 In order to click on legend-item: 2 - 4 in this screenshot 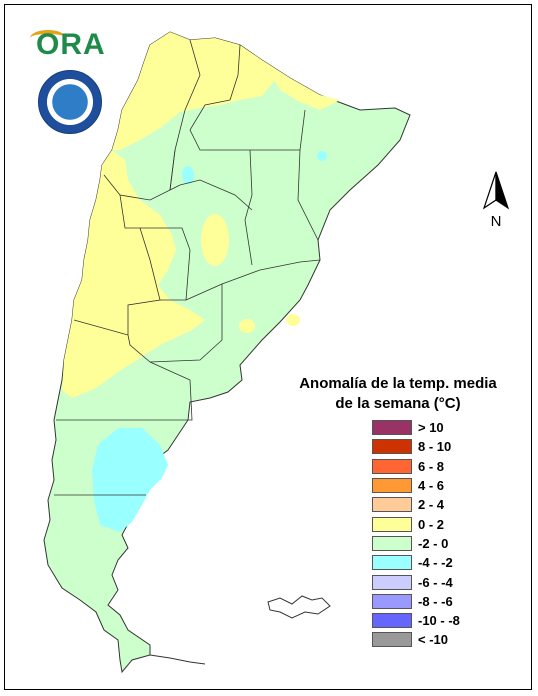, I will do `click(416, 504)`.